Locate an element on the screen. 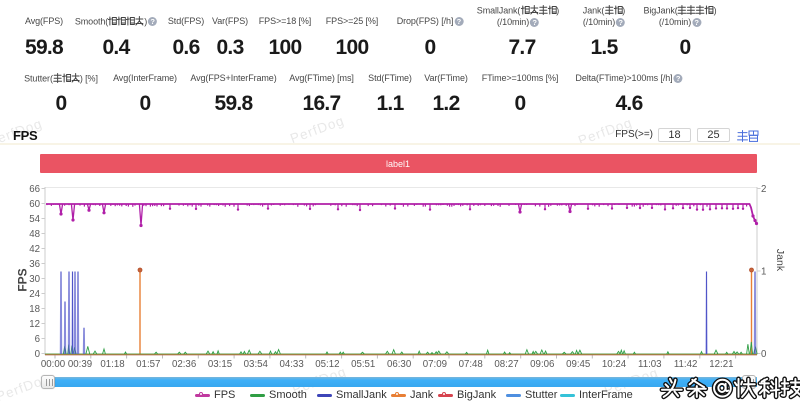 The height and width of the screenshot is (410, 800). svg-text: 60 is located at coordinates (34, 204).